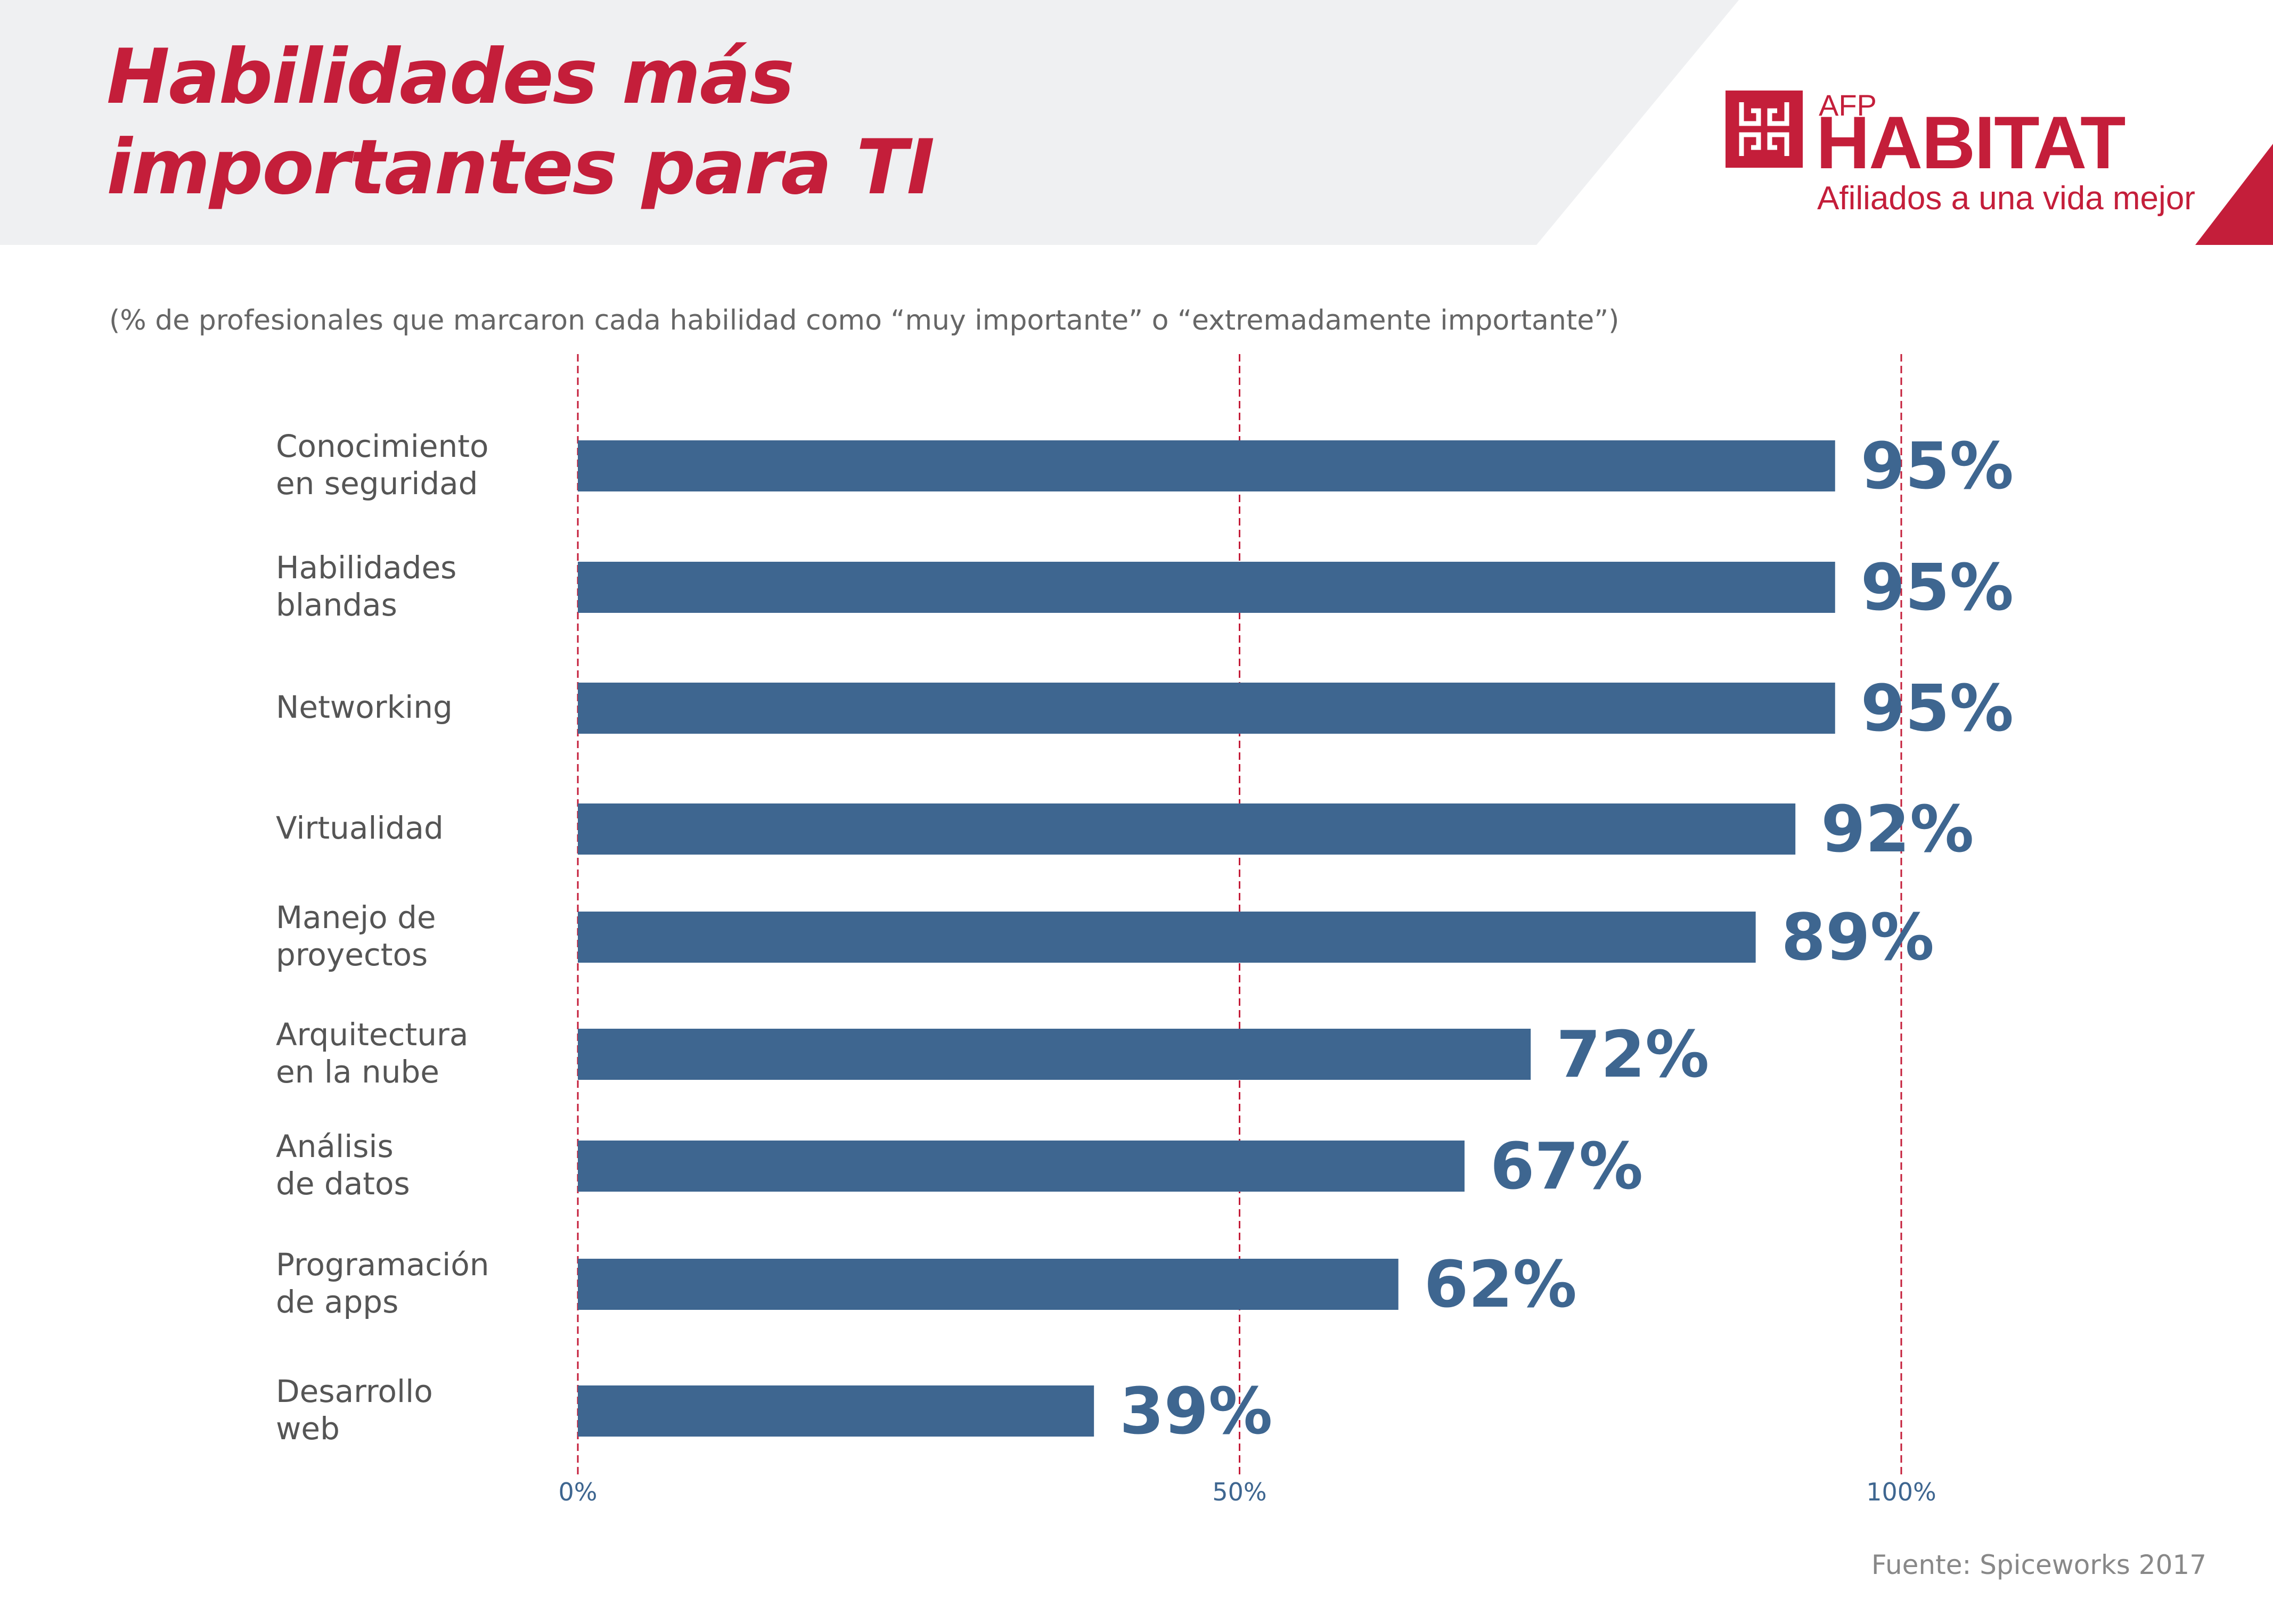  Describe the element at coordinates (578, 1492) in the screenshot. I see `x-tick-label: 0%` at that location.